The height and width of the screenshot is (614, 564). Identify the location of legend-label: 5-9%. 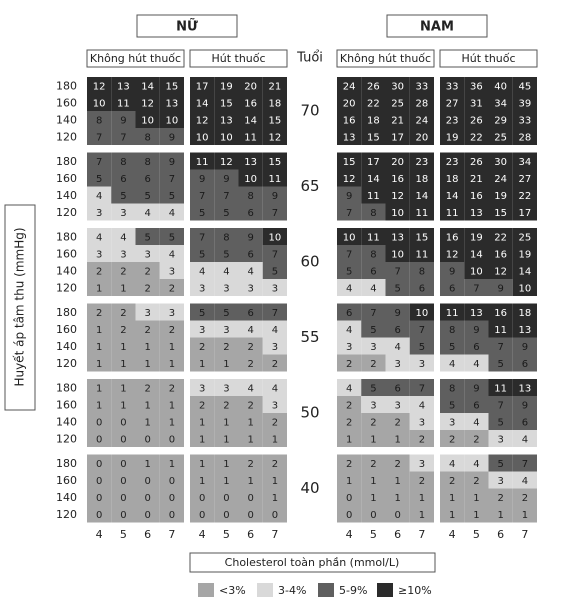
(353, 590).